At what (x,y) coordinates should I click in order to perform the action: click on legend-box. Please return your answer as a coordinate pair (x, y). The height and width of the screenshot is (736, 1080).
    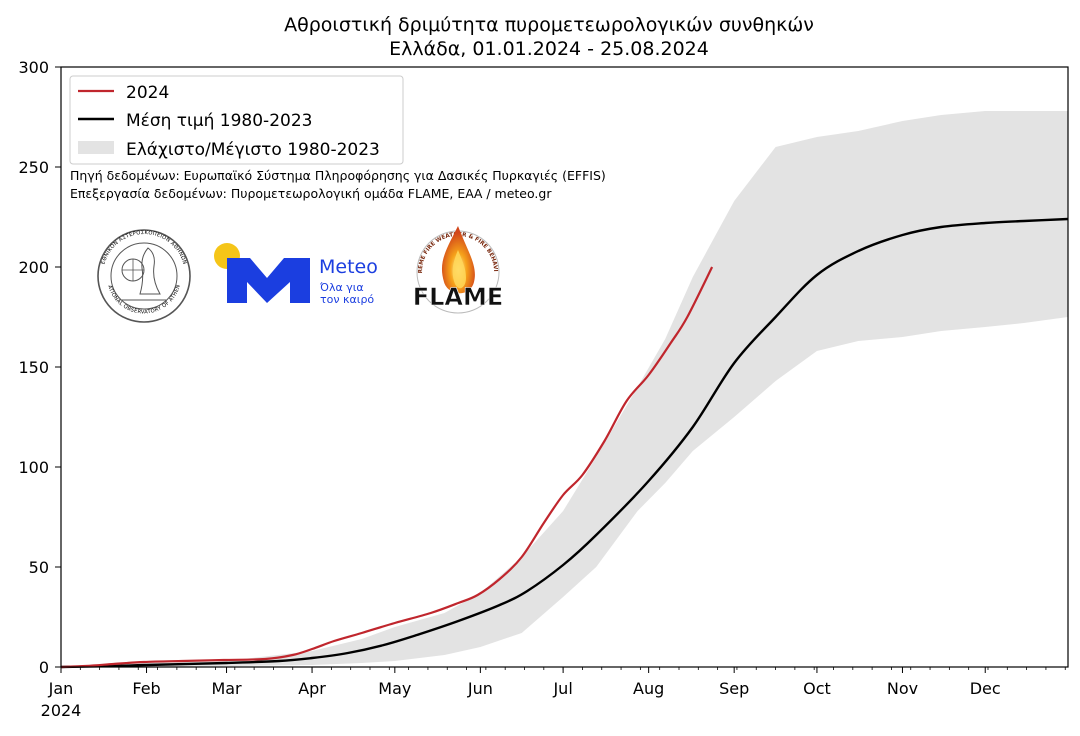
    Looking at the image, I should click on (236, 120).